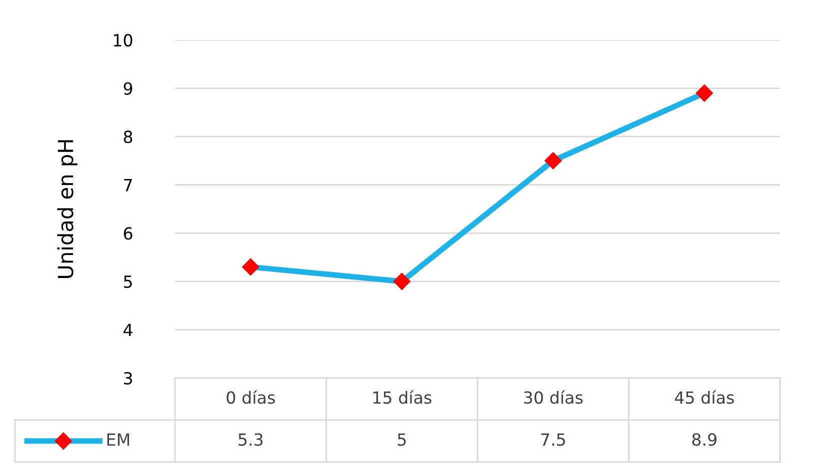  What do you see at coordinates (128, 330) in the screenshot?
I see `y-tick-label: 4` at bounding box center [128, 330].